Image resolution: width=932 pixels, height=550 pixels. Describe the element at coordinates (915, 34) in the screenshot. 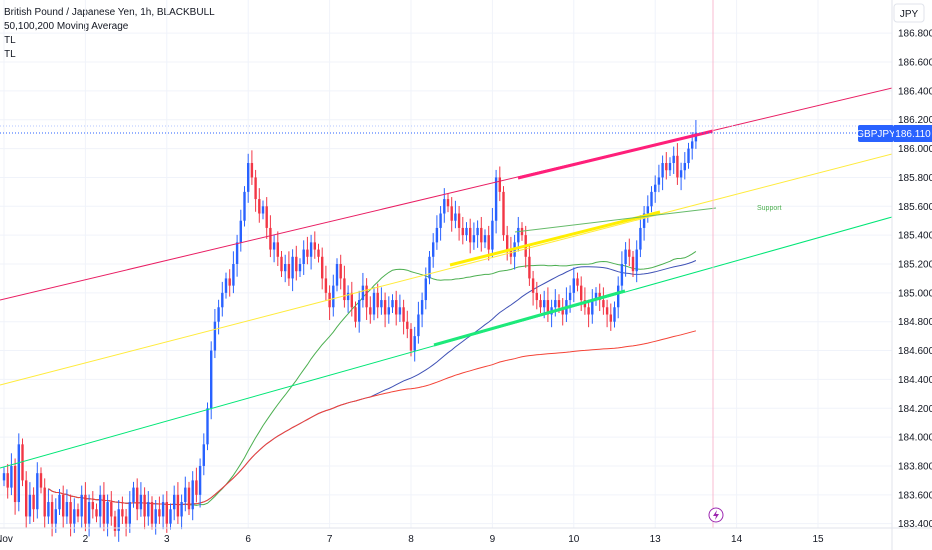

I see `price-tick-label: 186.800` at that location.